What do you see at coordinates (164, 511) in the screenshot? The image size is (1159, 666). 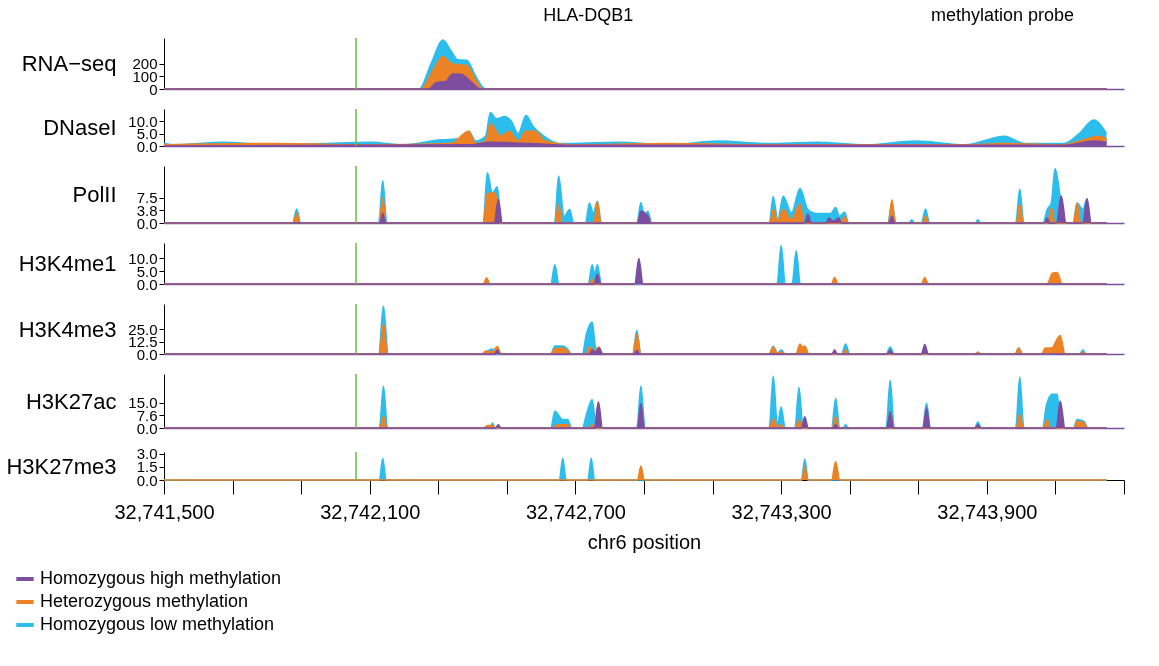 I see `x-tick-label: 32,741,500` at bounding box center [164, 511].